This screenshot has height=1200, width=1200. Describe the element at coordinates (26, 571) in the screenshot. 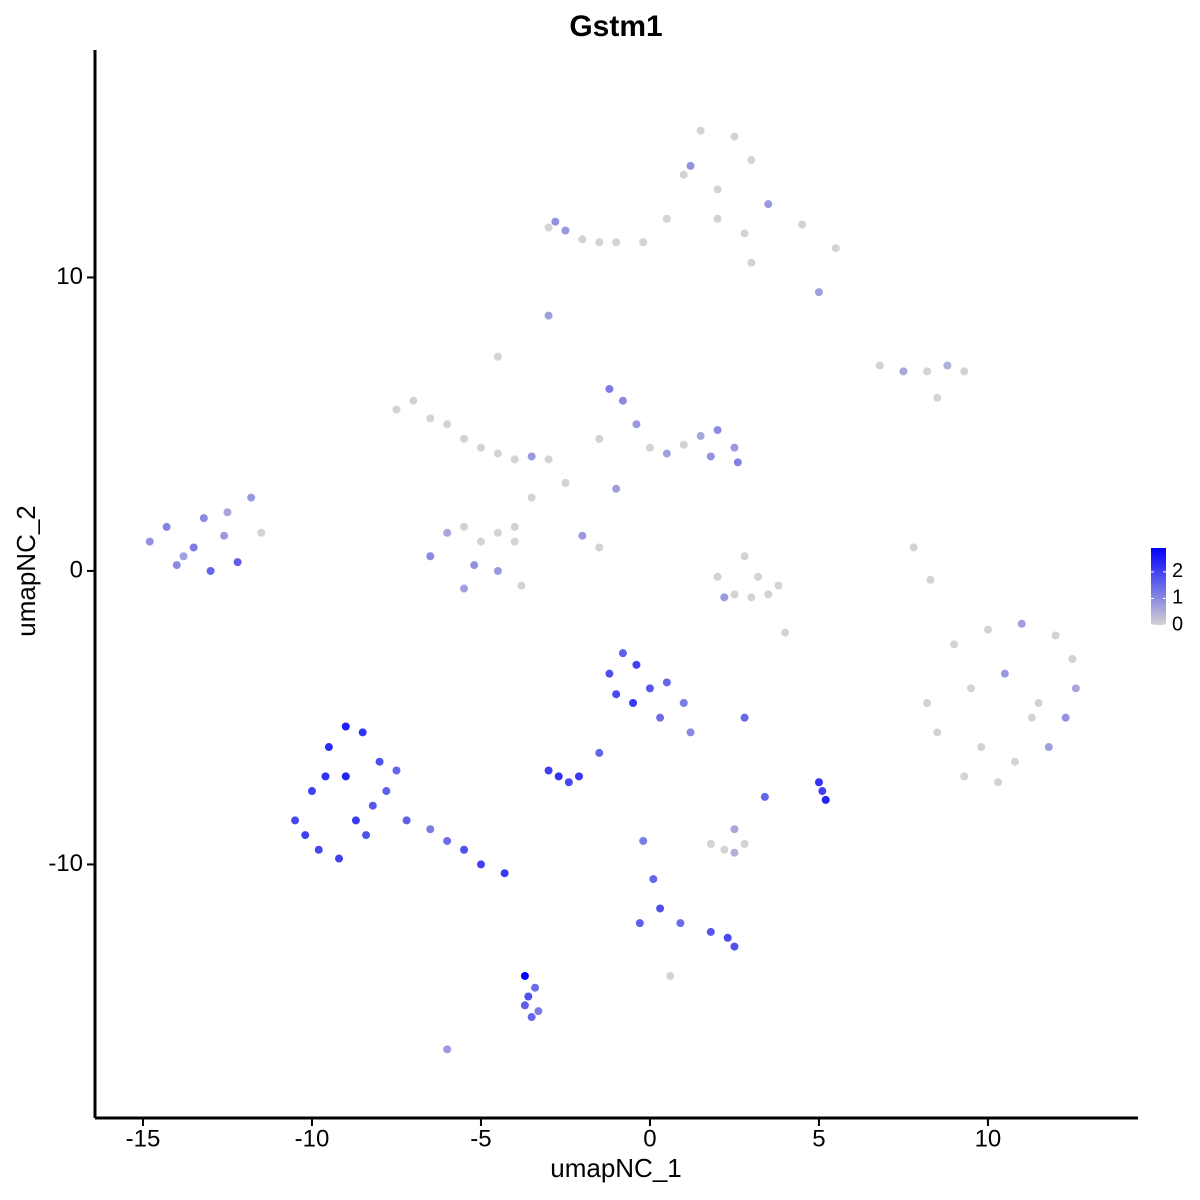

I see `y-axis-label: umapNC_2` at that location.